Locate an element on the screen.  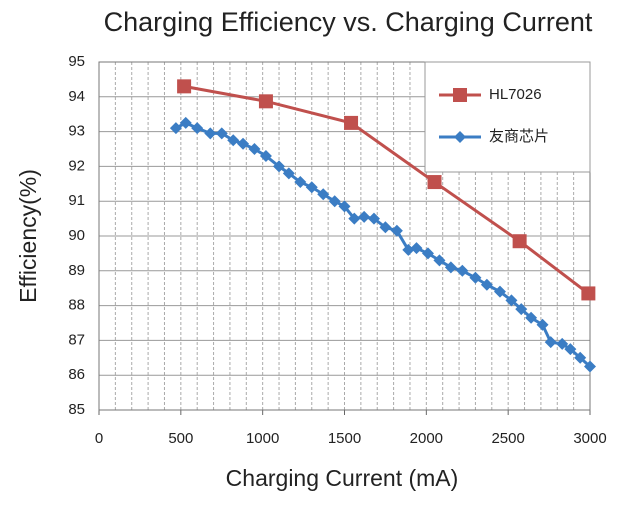
y-tick-label: 87 is located at coordinates (76, 339).